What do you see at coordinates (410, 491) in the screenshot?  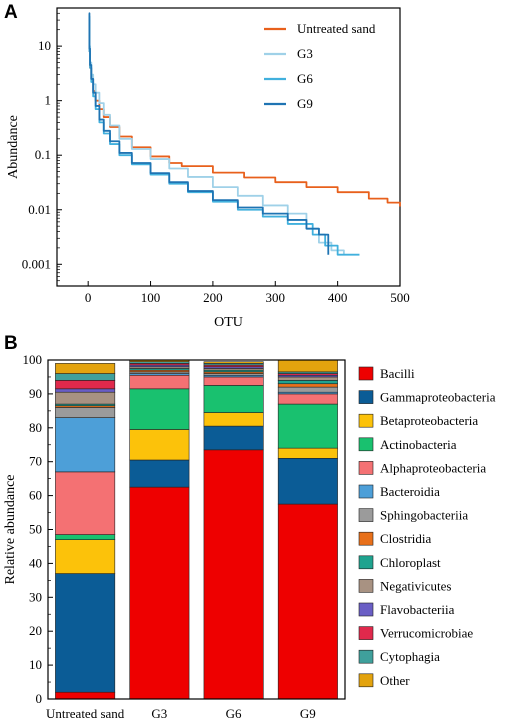 I see `legend-label: Bacteroidia` at bounding box center [410, 491].